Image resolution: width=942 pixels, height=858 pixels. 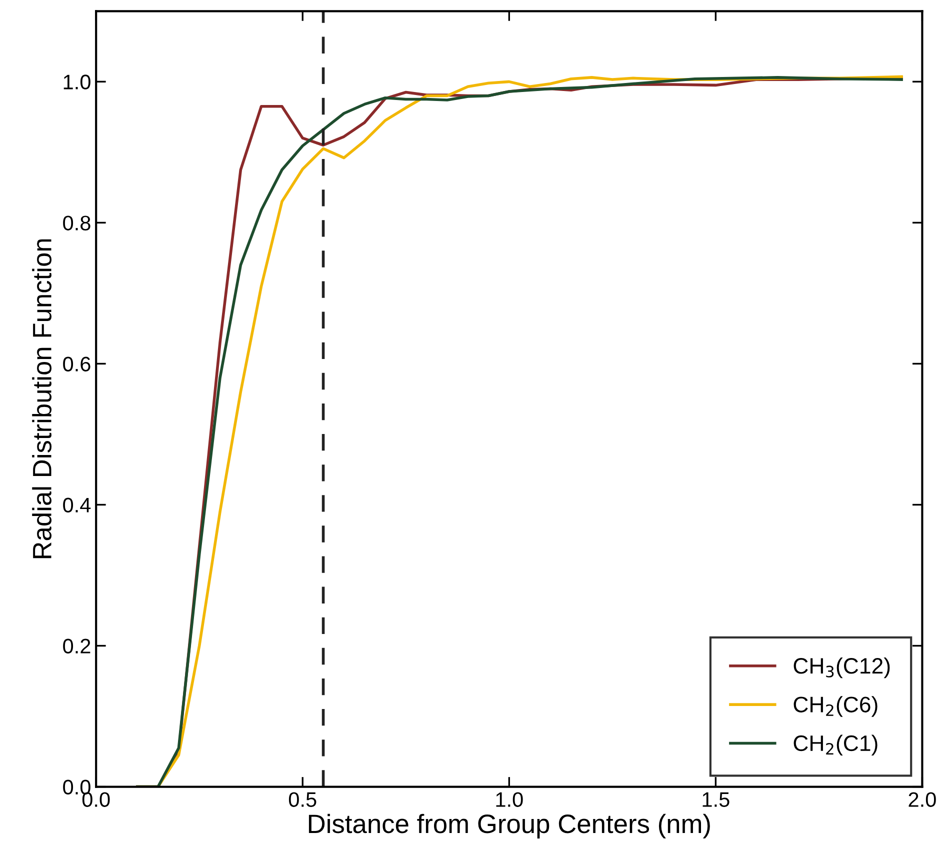 I want to click on y-tick-label: 0.6, so click(x=76, y=364).